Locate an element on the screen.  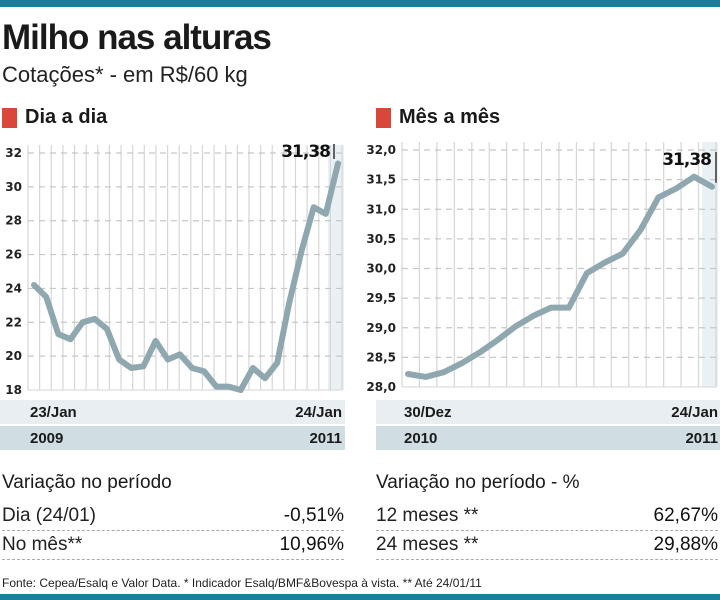
x-end-year-daily: 2011 is located at coordinates (325, 438).